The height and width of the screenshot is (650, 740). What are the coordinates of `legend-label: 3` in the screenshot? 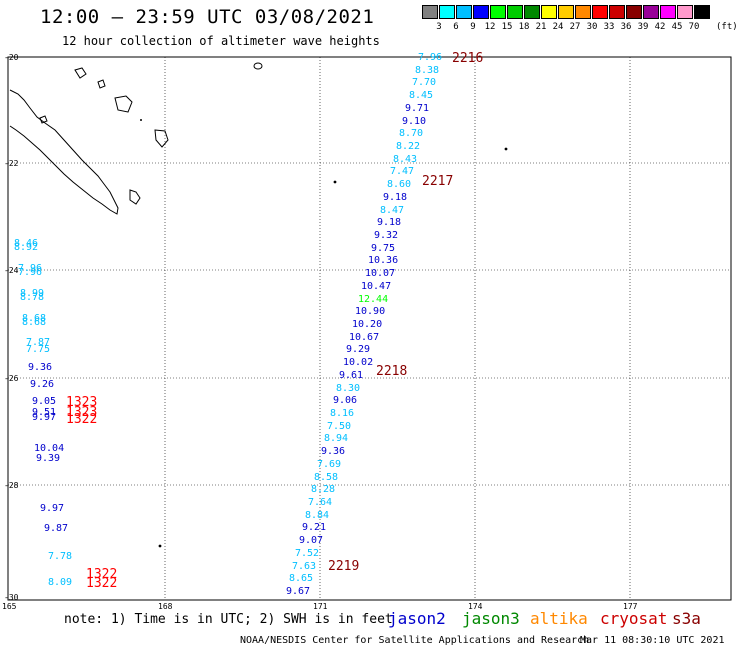 It's located at (439, 27).